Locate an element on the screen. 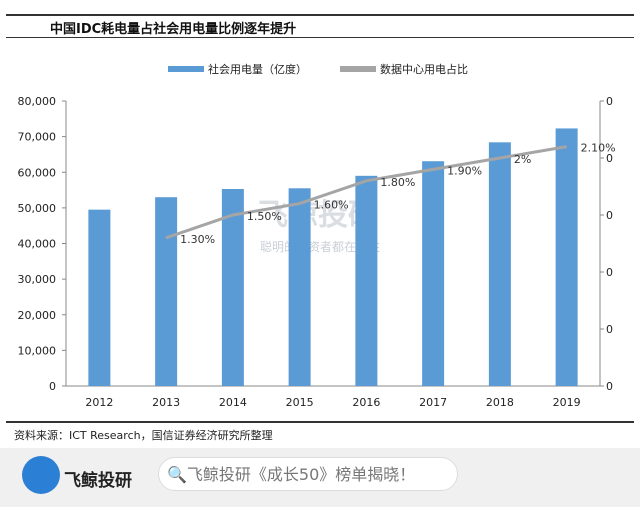  bar-2015 is located at coordinates (299, 287).